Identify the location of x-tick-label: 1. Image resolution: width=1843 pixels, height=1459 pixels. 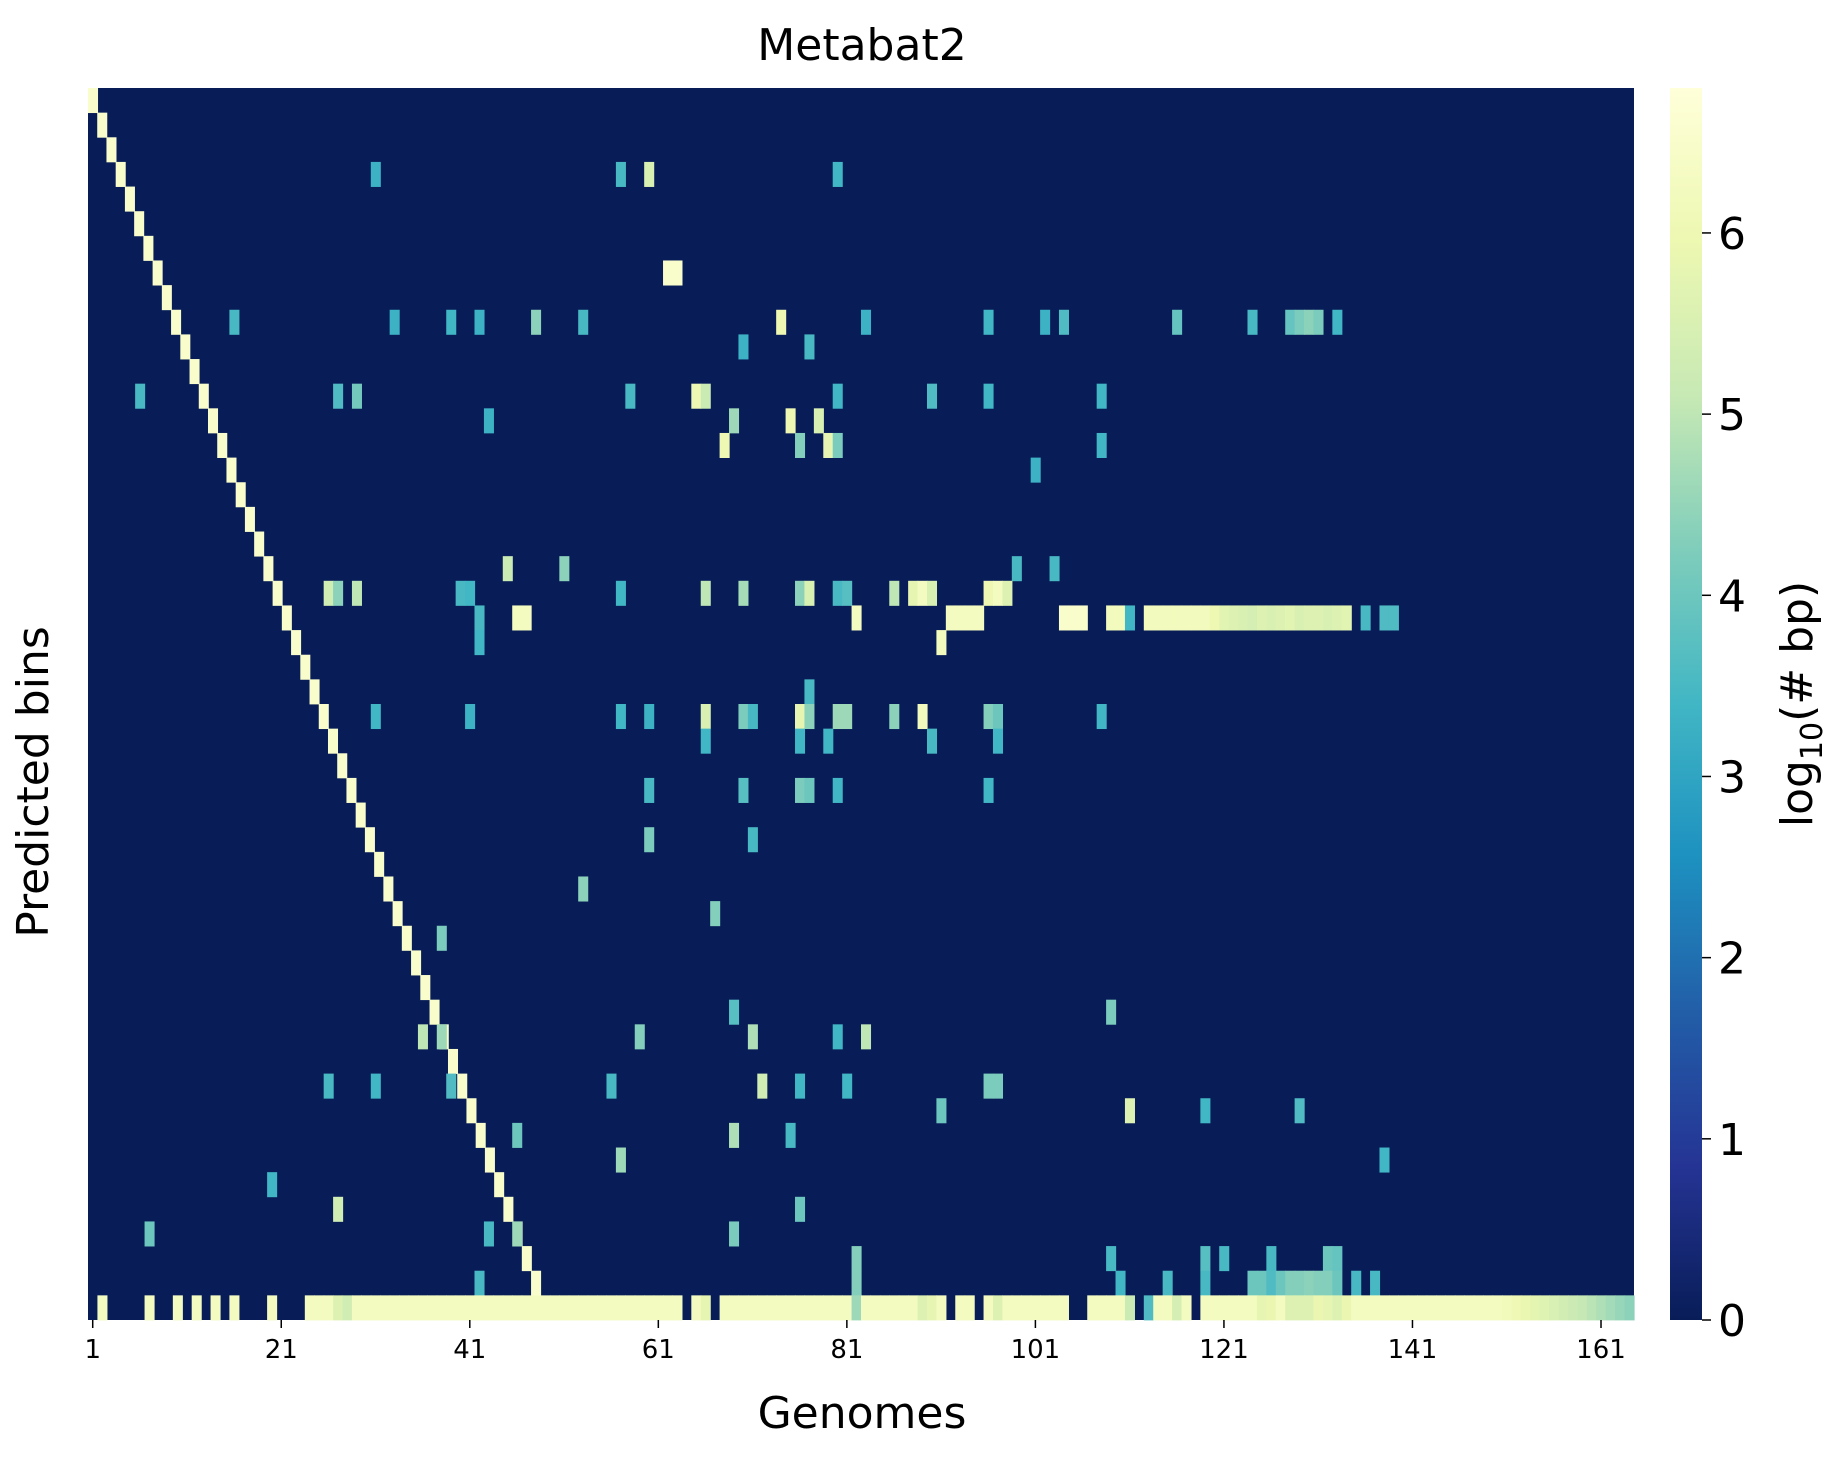
(92, 1350).